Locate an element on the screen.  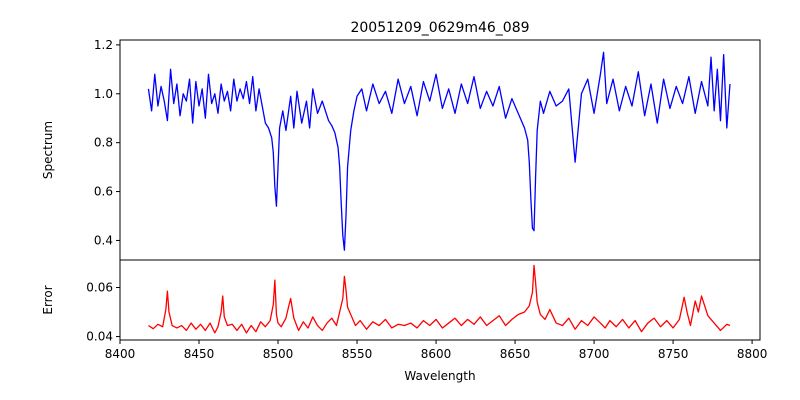
x-tick-label: 8600 is located at coordinates (436, 354).